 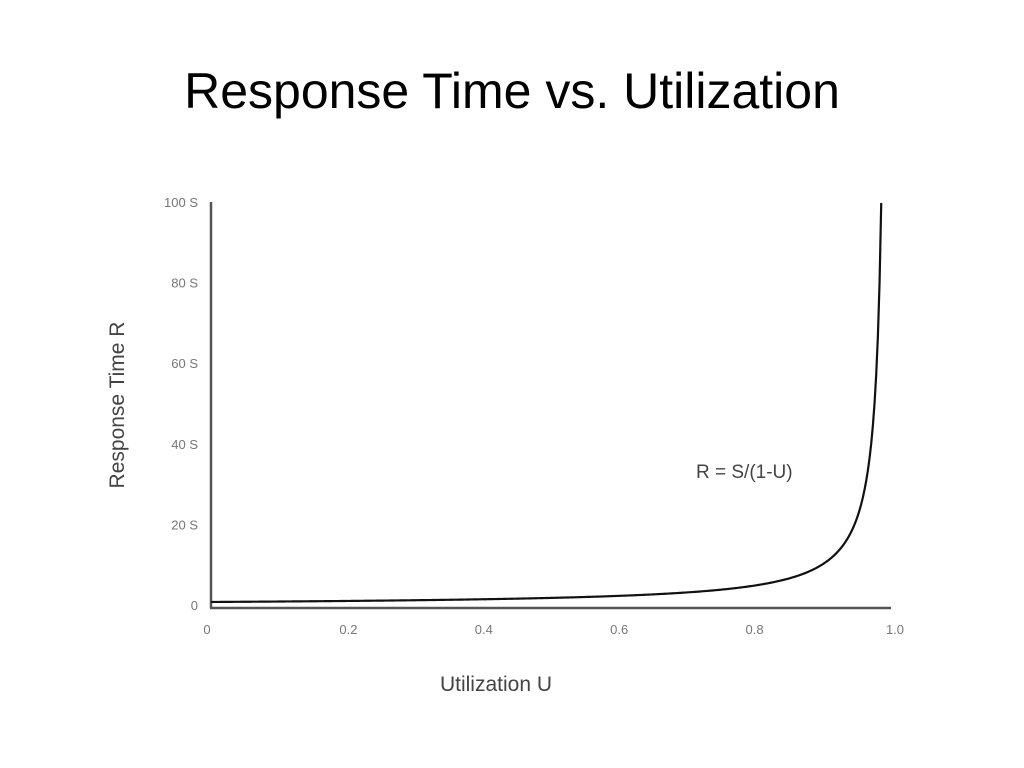 What do you see at coordinates (619, 629) in the screenshot?
I see `x-tick-label: 0.6` at bounding box center [619, 629].